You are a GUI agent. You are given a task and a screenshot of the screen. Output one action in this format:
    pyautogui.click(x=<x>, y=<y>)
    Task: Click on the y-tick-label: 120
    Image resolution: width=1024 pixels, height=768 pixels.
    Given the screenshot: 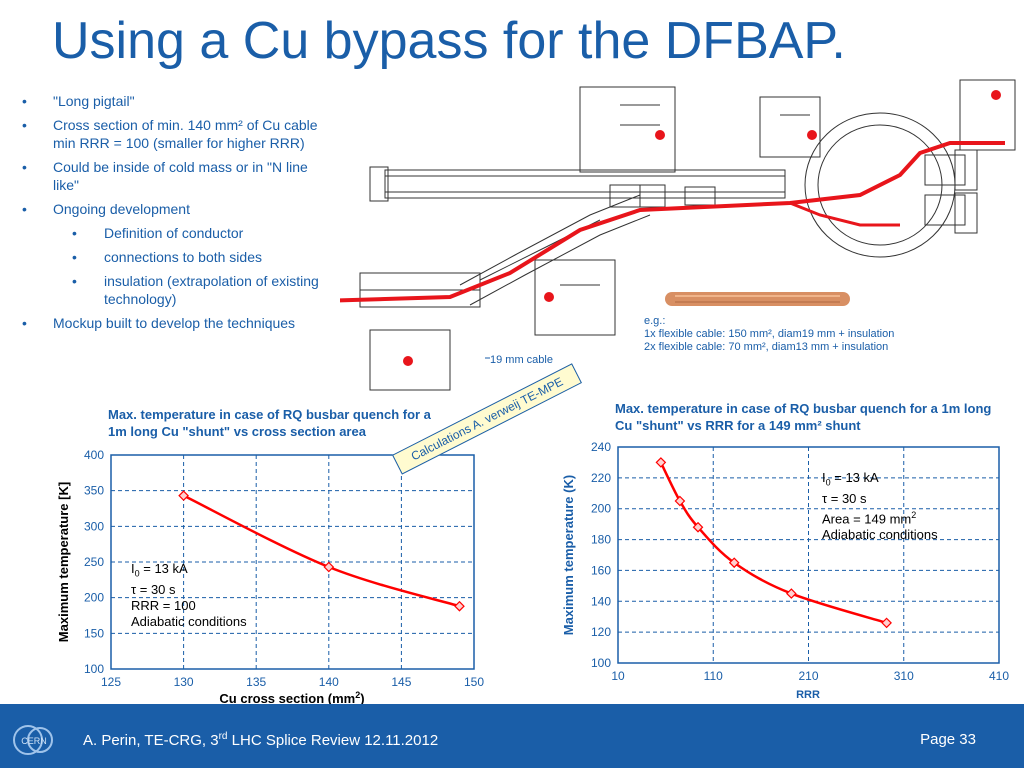 What is the action you would take?
    pyautogui.click(x=601, y=632)
    